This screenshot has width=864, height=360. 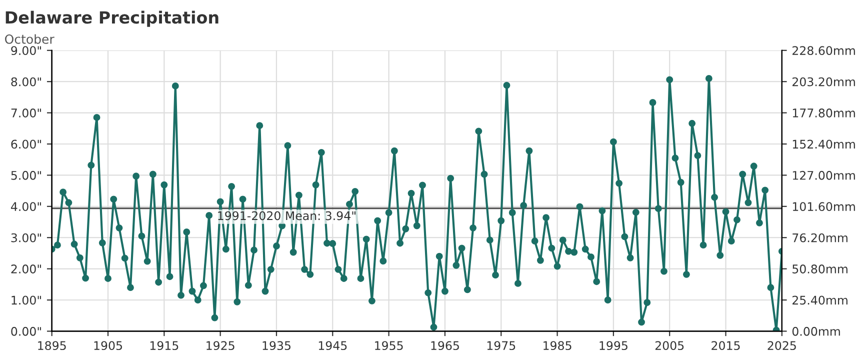 What do you see at coordinates (823, 207) in the screenshot?
I see `y2-tick-label: 101.60mm` at bounding box center [823, 207].